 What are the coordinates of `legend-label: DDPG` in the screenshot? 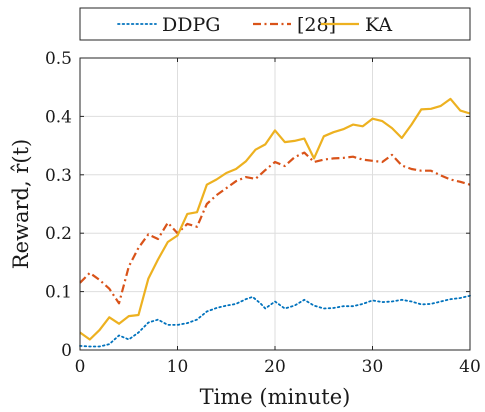 It's located at (191, 25).